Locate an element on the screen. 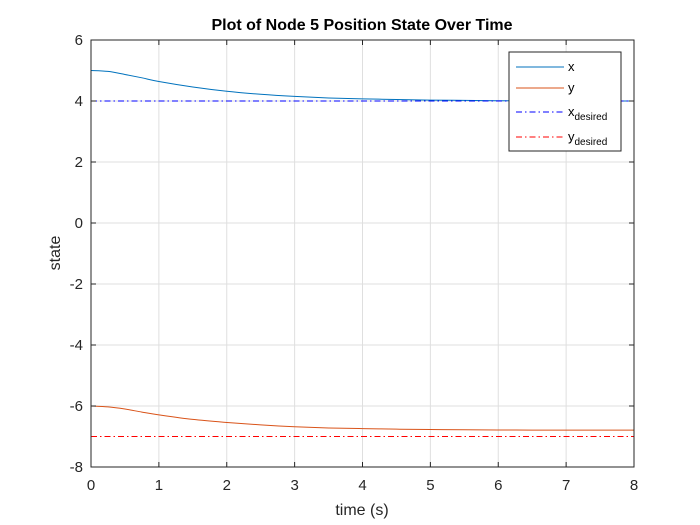 Image resolution: width=700 pixels, height=525 pixels. x-tick-label: 3 is located at coordinates (294, 485).